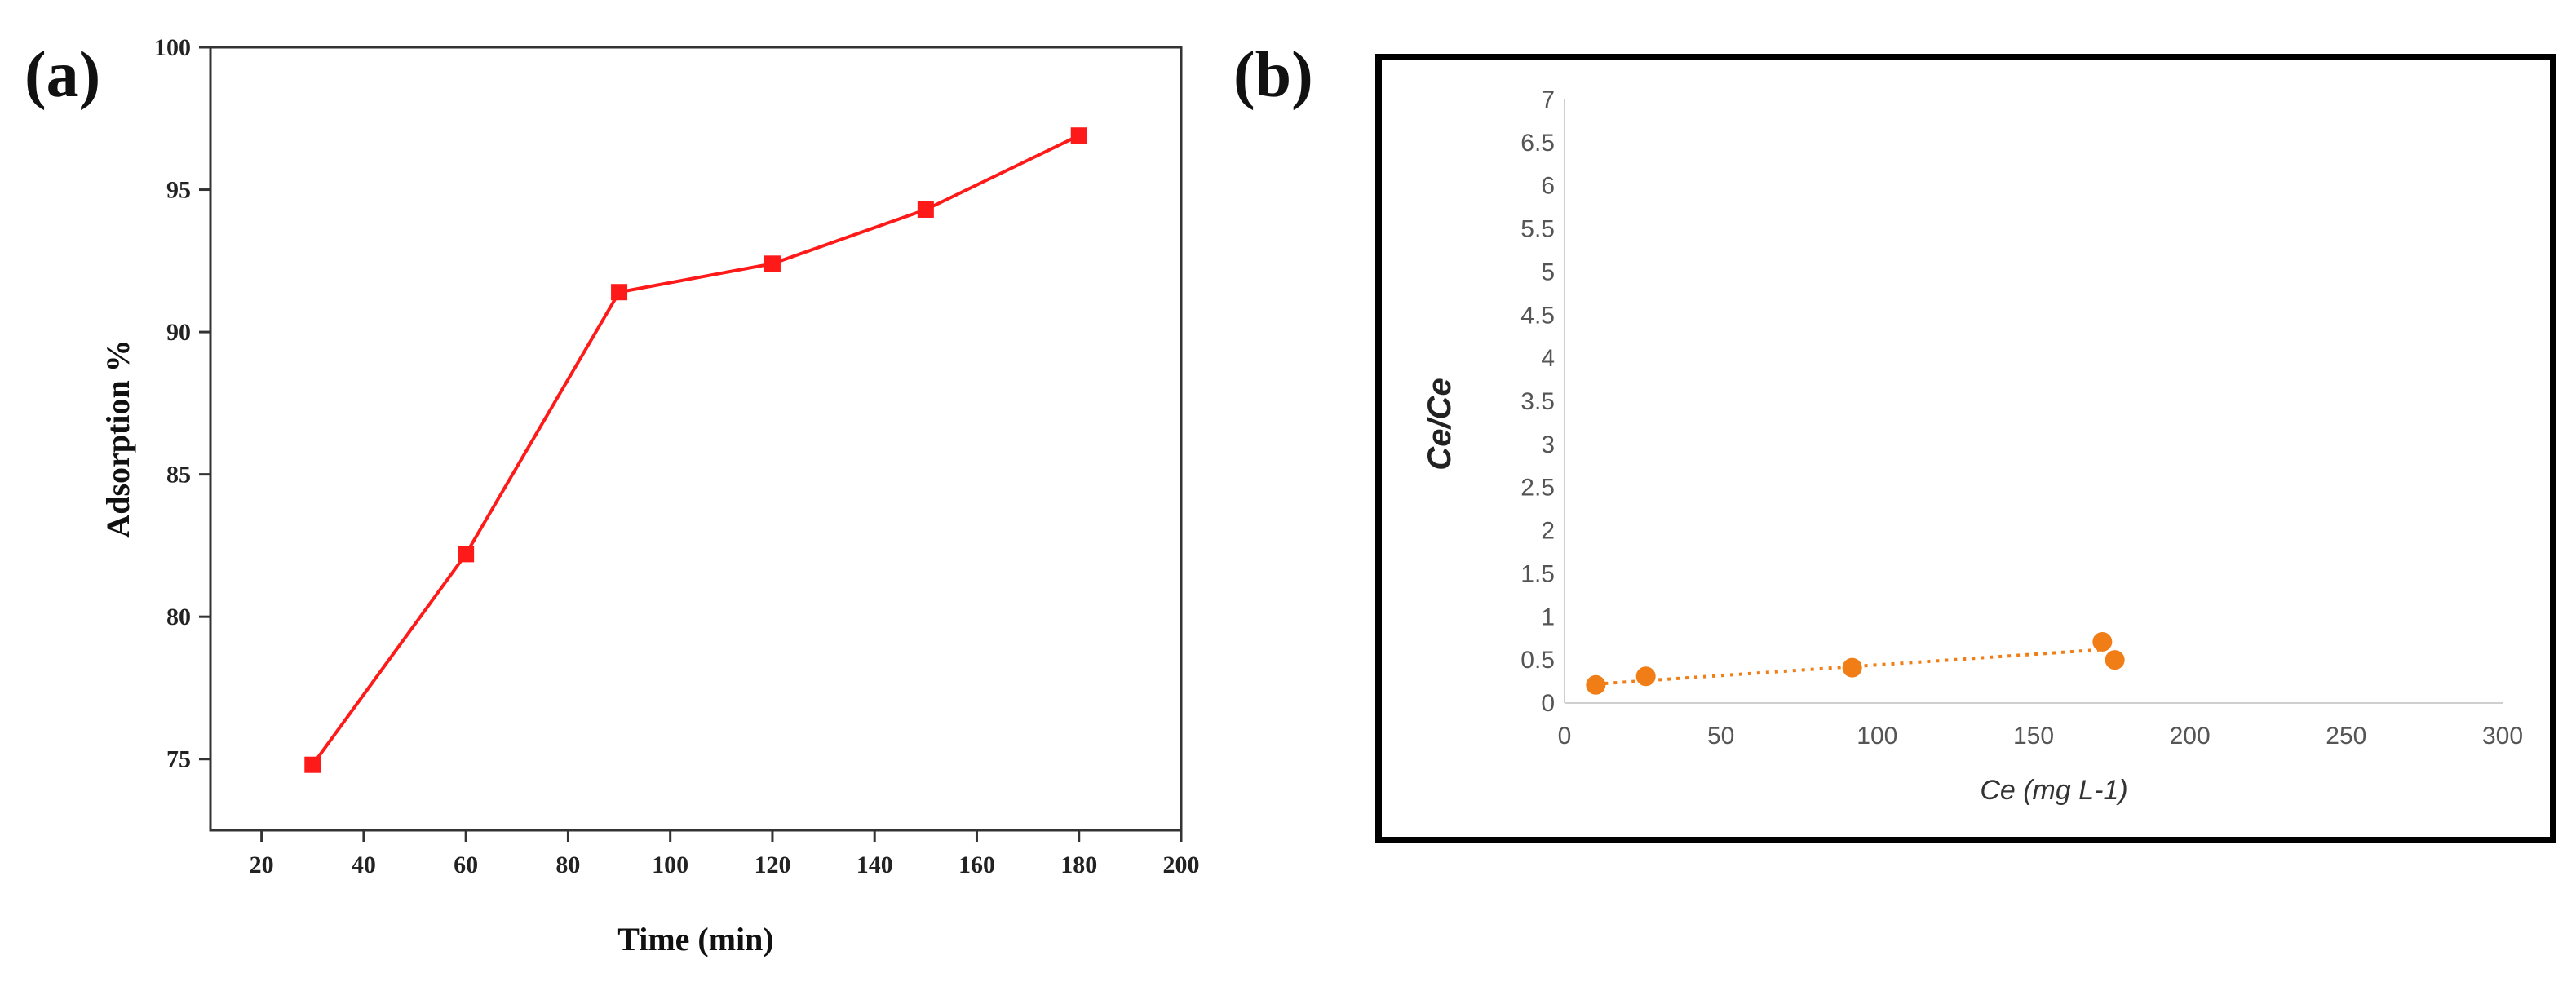 The image size is (2576, 995). I want to click on panel-b-y-tick-label: 3.5, so click(1537, 401).